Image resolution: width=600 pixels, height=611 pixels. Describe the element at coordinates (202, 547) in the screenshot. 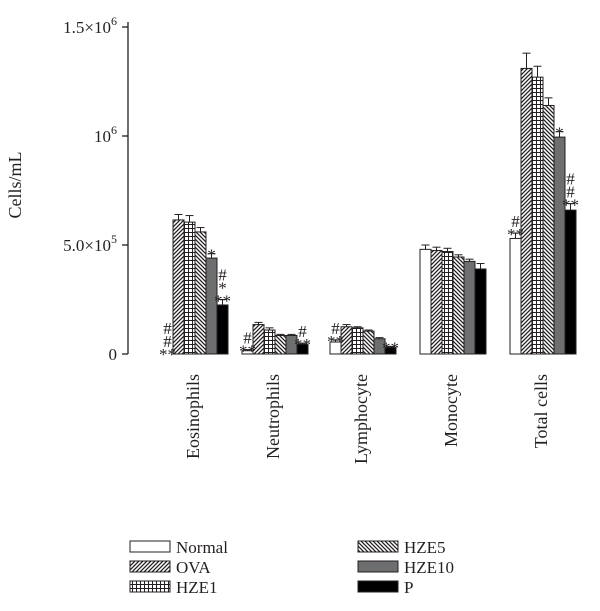

I see `legend-label: Normal` at that location.